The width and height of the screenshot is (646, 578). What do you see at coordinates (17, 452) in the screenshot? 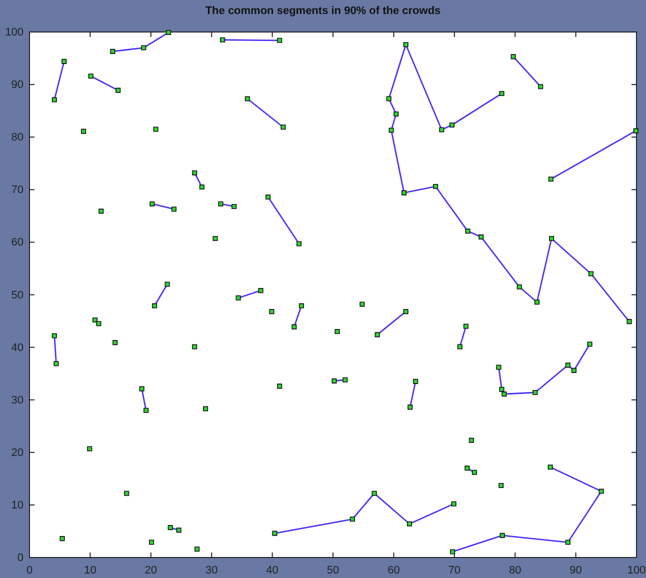
I see `y-tick-label: 20` at bounding box center [17, 452].